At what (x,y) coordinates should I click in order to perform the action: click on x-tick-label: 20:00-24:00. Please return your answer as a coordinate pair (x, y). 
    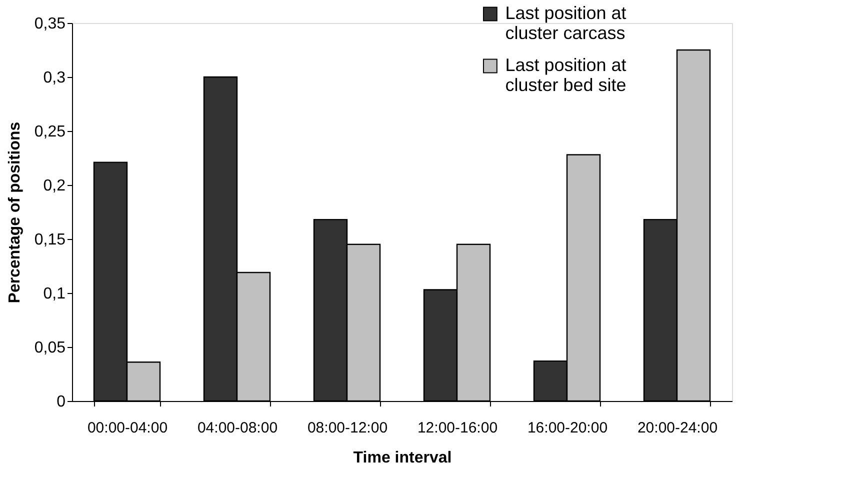
    Looking at the image, I should click on (677, 428).